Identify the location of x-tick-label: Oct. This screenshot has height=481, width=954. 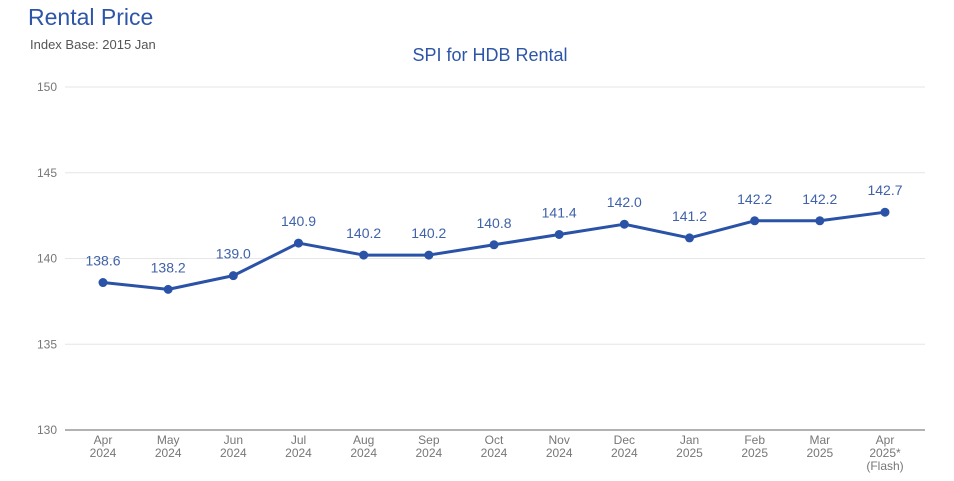
(494, 440).